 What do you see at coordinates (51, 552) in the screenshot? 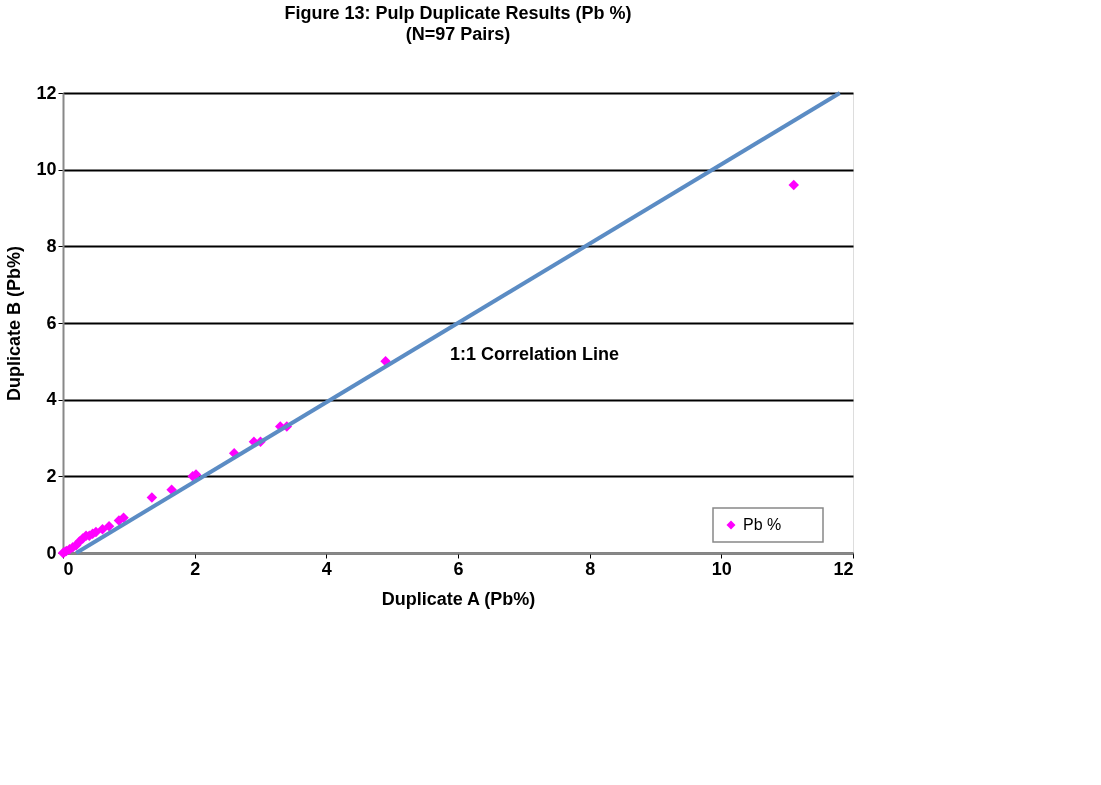
I see `y-tick-label: 0` at bounding box center [51, 552].